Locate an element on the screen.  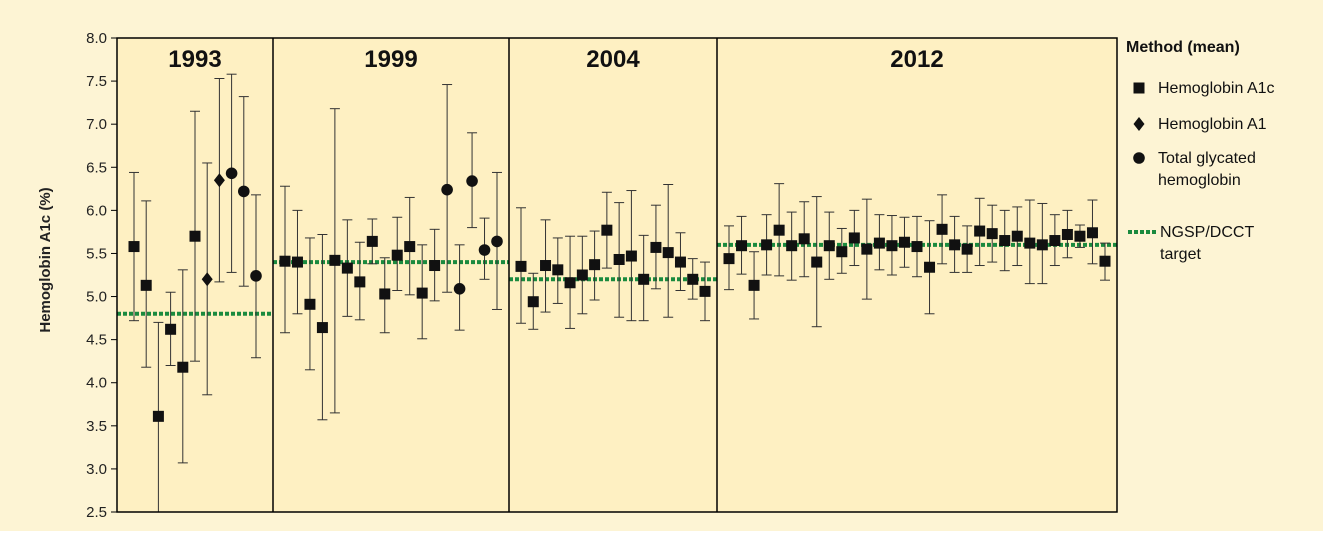
panel-title: 2012 is located at coordinates (916, 59).